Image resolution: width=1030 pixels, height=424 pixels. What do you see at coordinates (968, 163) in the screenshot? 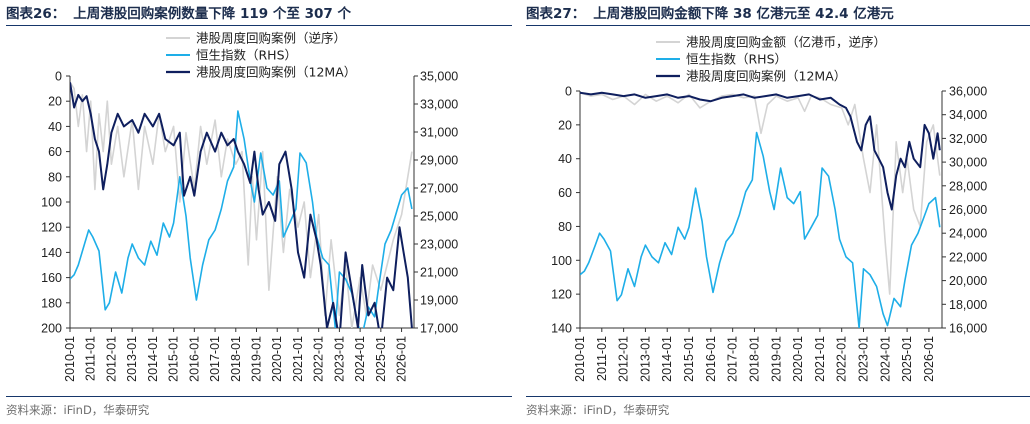
I see `y-right-tick-label: 30,000` at bounding box center [968, 163].